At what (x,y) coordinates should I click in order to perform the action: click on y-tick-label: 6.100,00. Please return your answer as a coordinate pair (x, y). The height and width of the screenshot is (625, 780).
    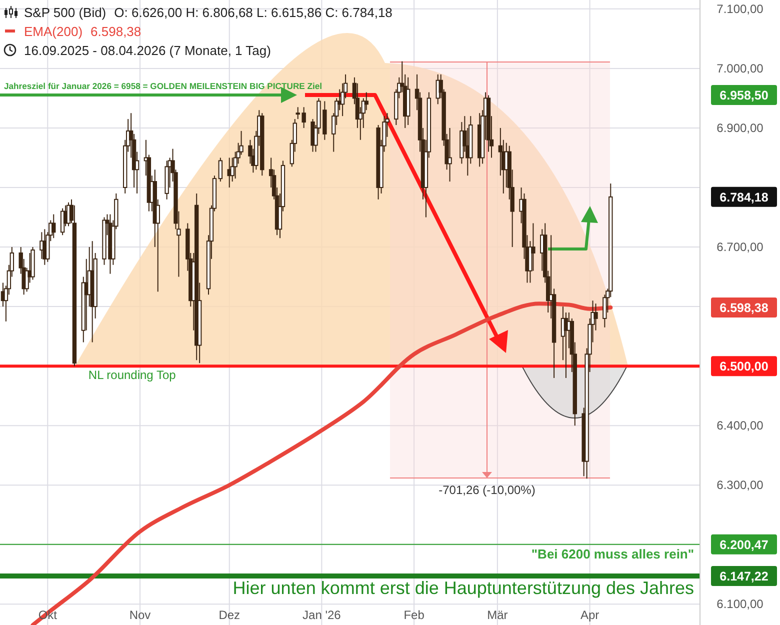
    Looking at the image, I should click on (740, 604).